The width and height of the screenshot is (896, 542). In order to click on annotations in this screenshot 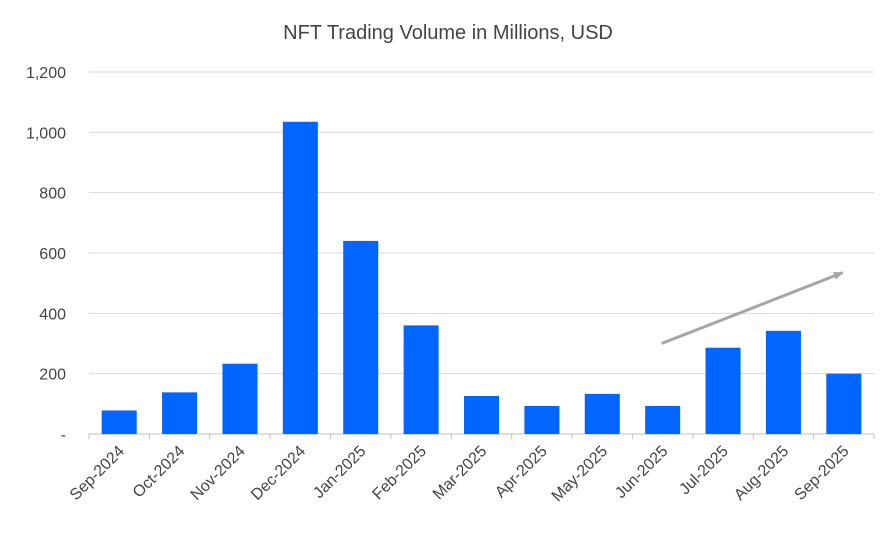, I will do `click(752, 308)`.